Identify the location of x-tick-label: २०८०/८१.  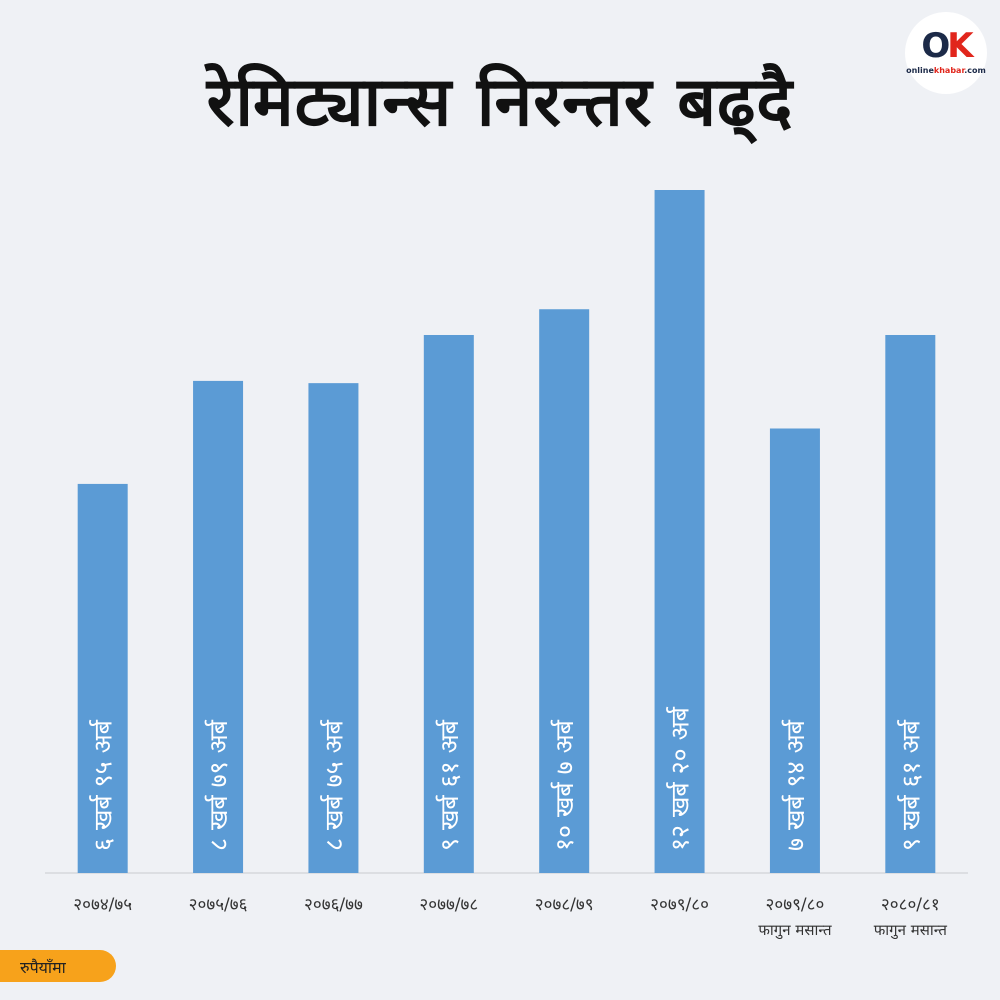
(910, 905).